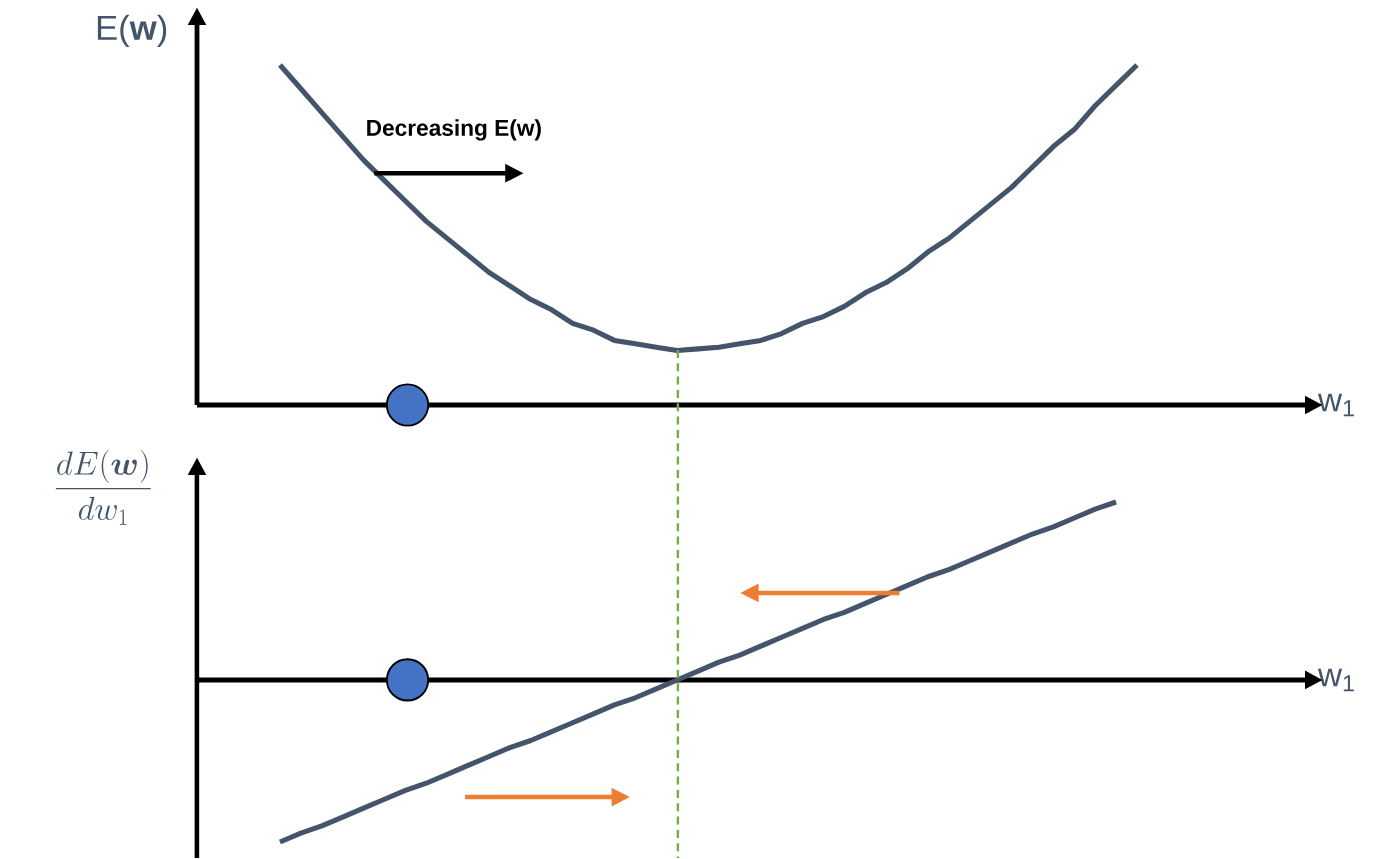 The height and width of the screenshot is (859, 1394). What do you see at coordinates (454, 130) in the screenshot?
I see `annotation: Decreasing E(w)` at bounding box center [454, 130].